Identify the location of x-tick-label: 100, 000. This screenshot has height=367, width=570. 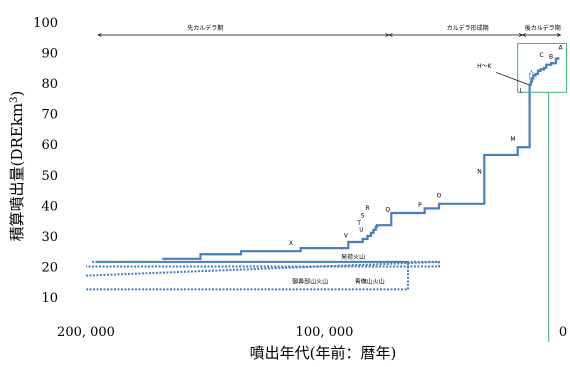
(325, 332).